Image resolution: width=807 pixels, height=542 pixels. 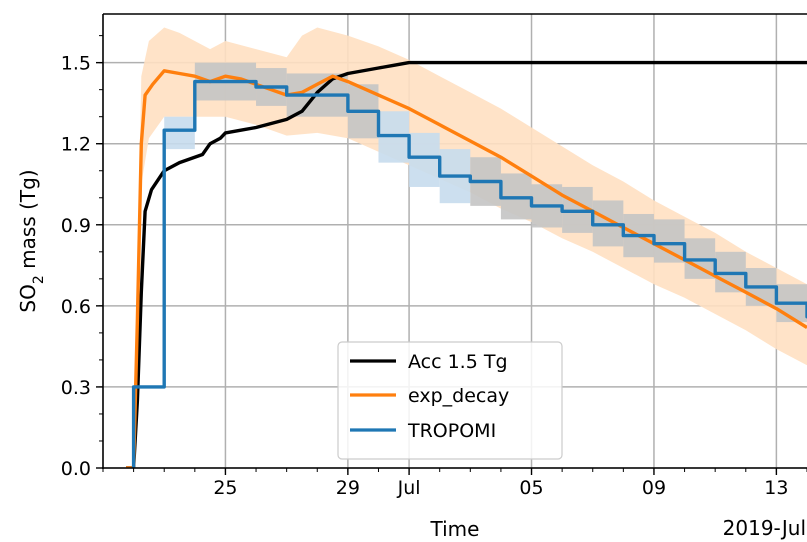 I want to click on y-tick-label: 1.5, so click(x=76, y=64).